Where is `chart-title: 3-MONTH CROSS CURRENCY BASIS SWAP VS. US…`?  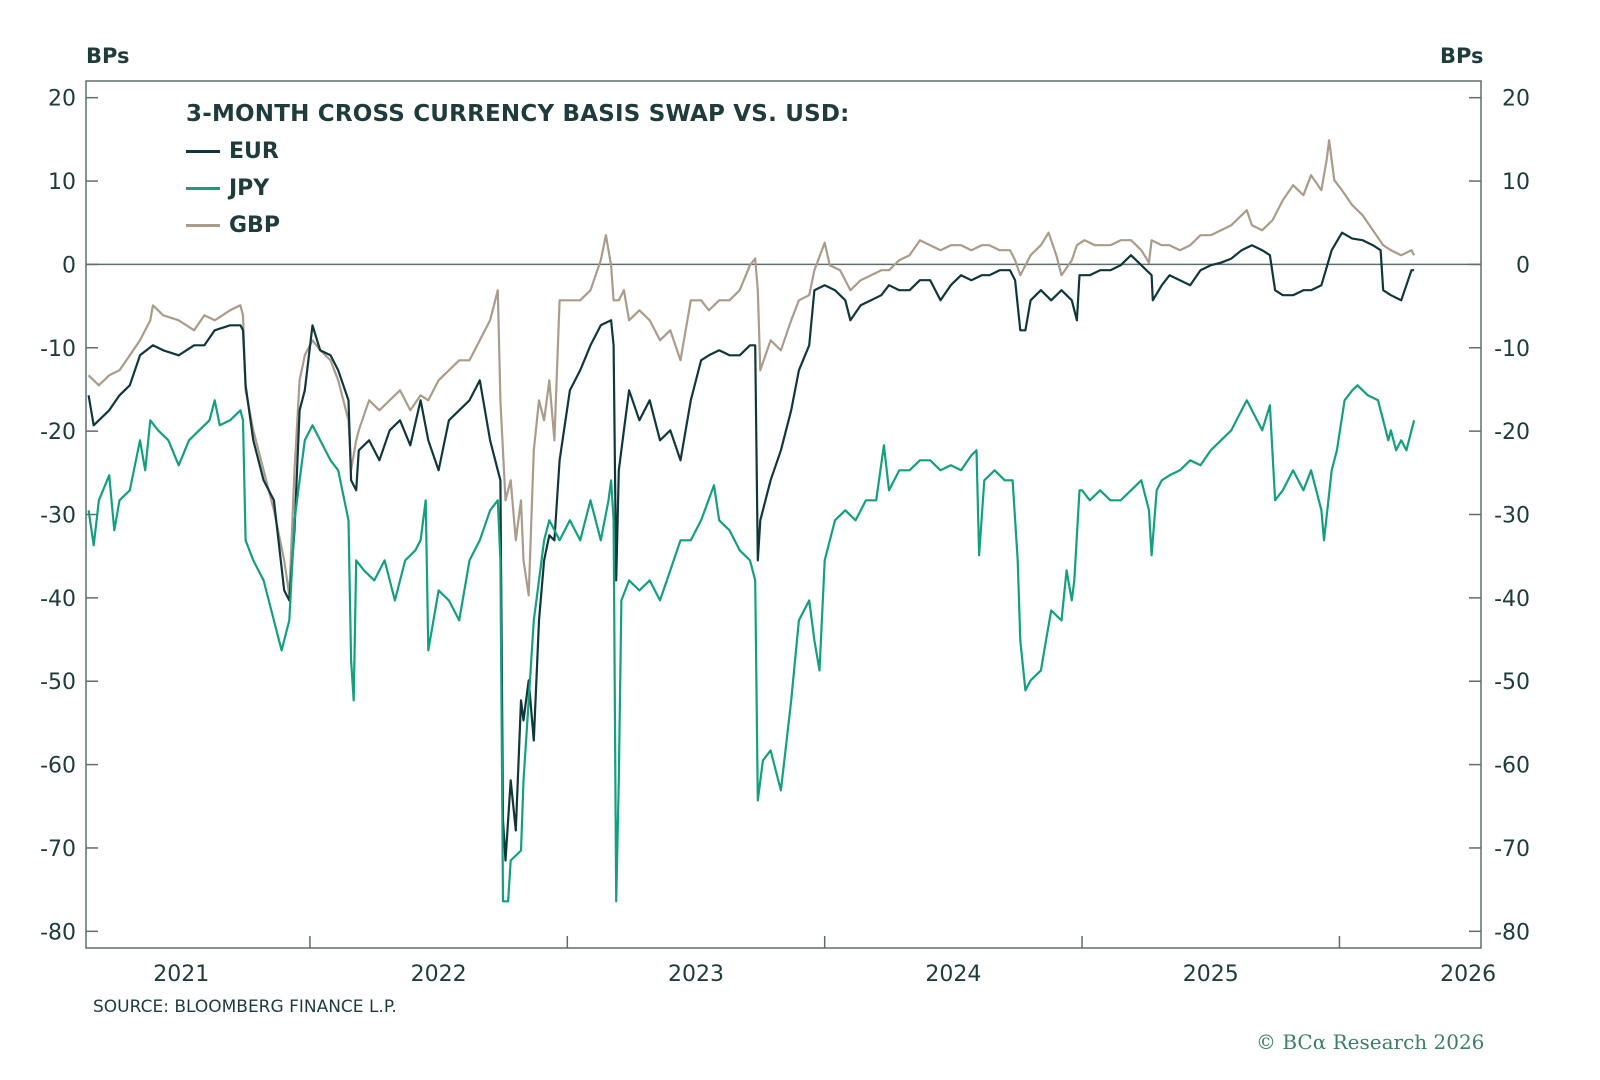
chart-title: 3-MONTH CROSS CURRENCY BASIS SWAP VS. US… is located at coordinates (518, 114).